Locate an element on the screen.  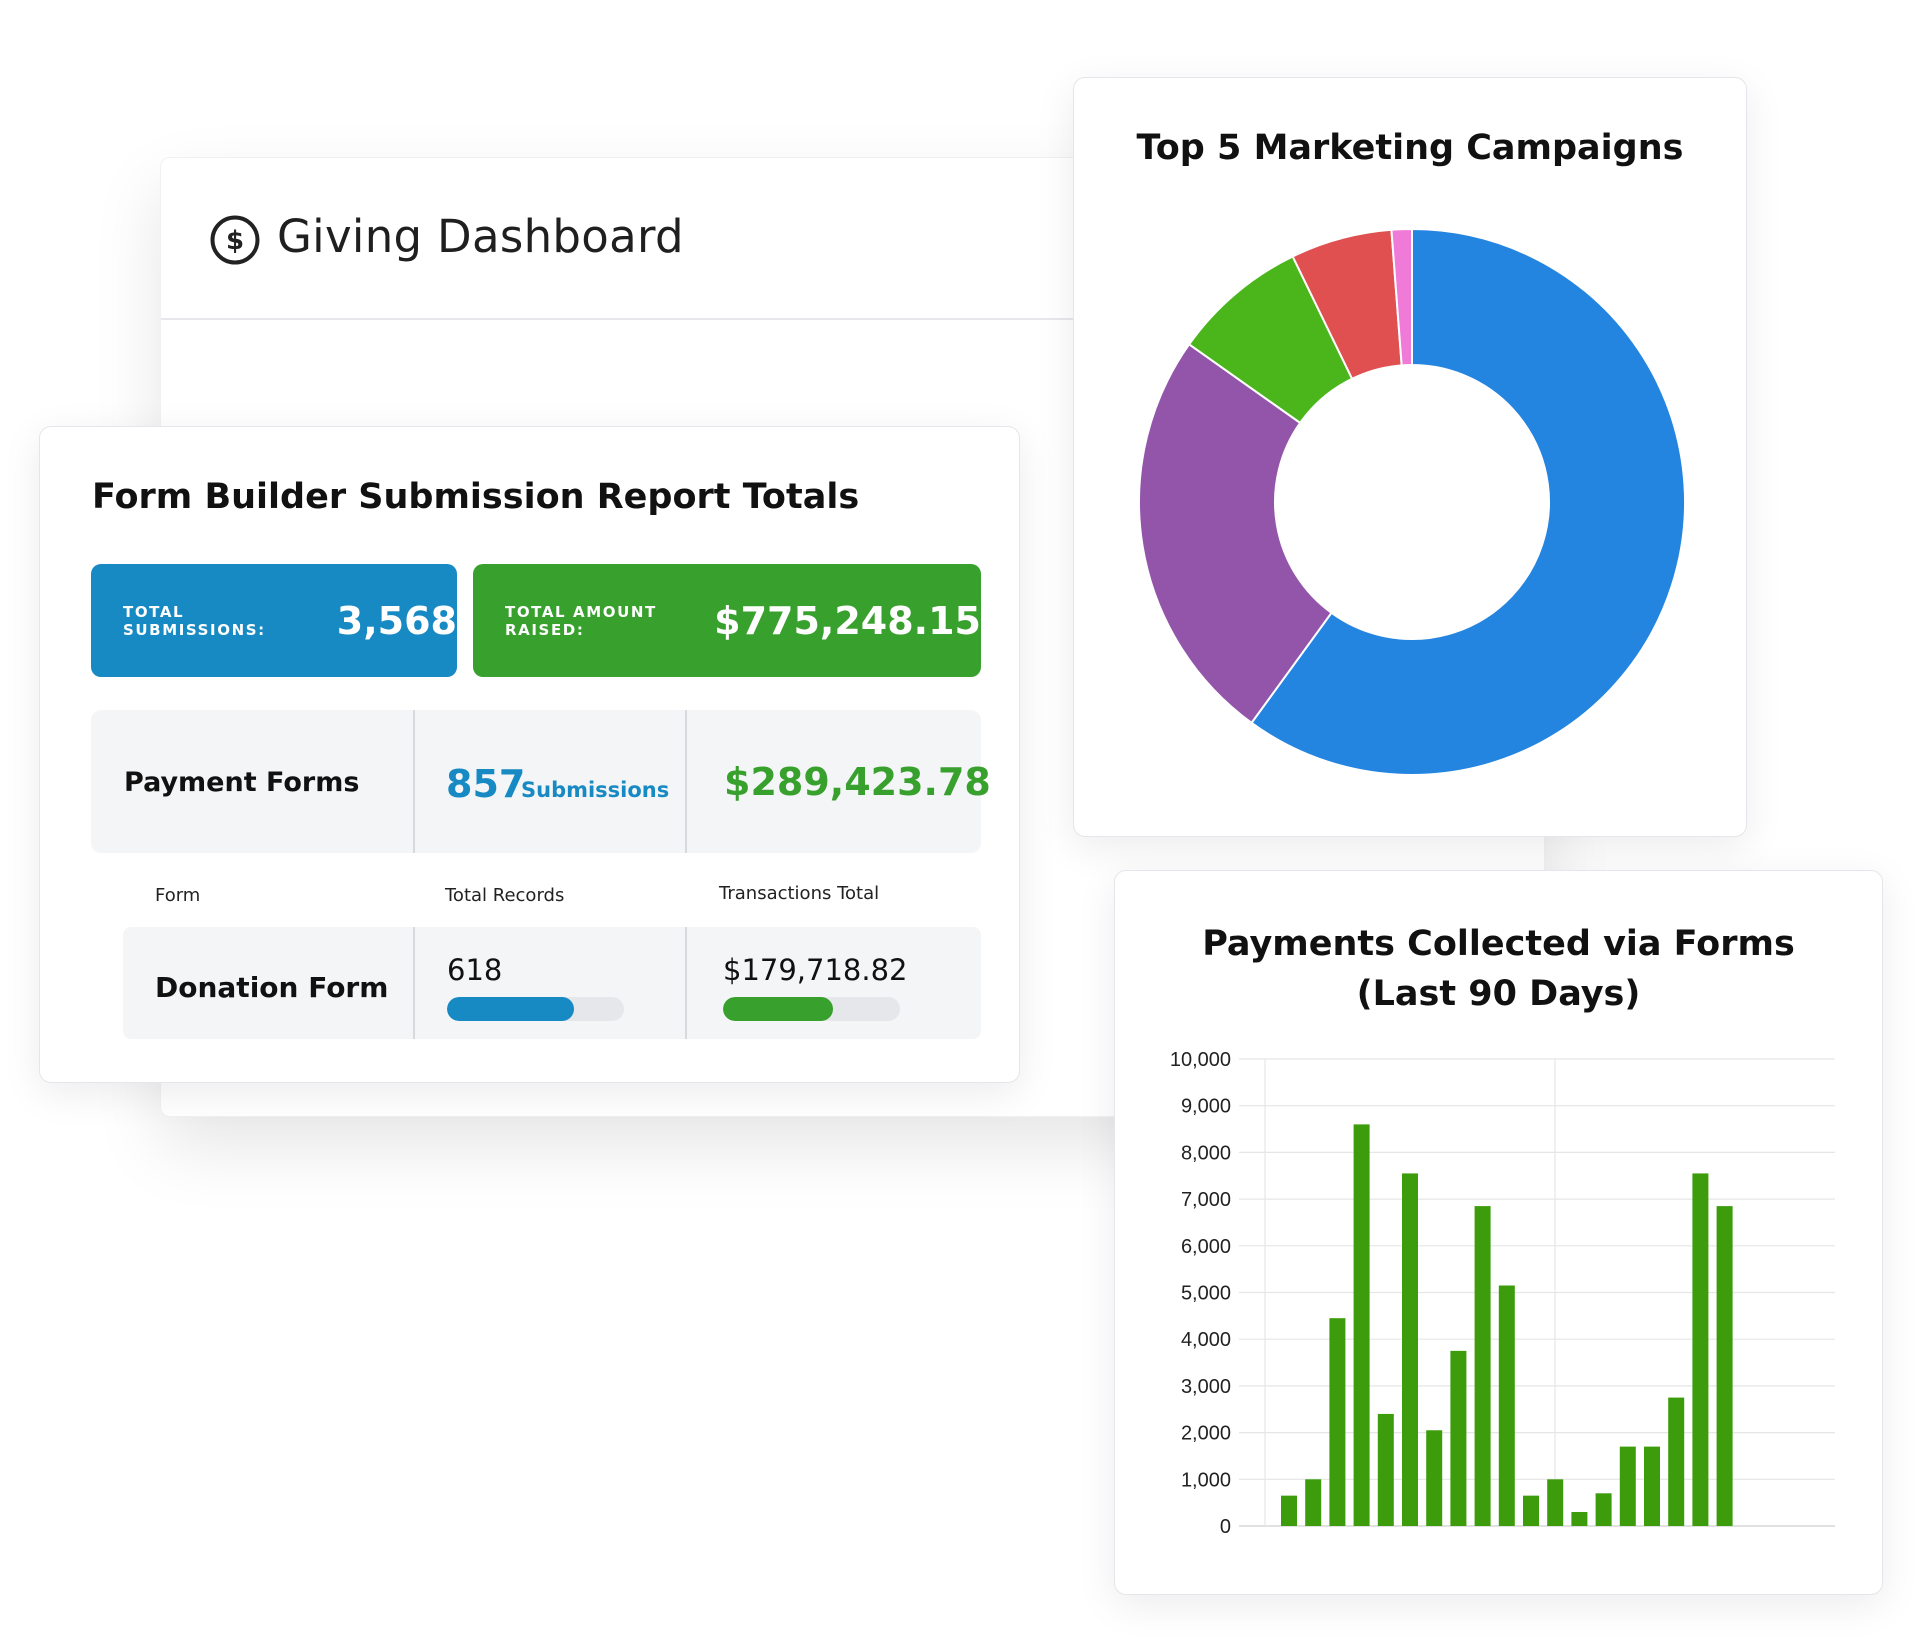
column-header-transactions-total: Transactions Total is located at coordinates (799, 893).